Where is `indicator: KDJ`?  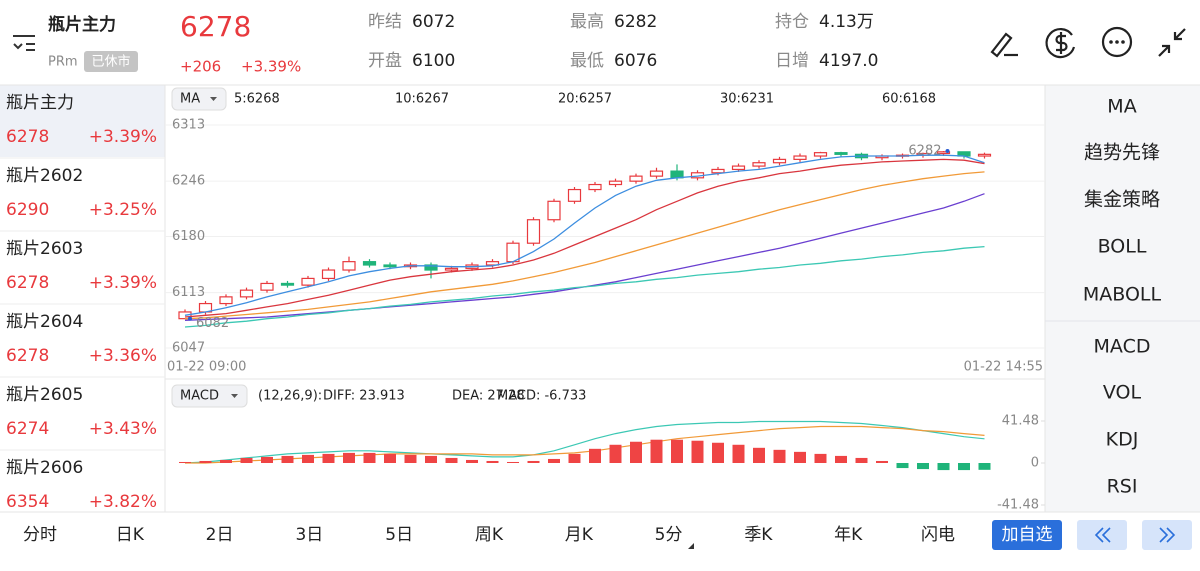
indicator: KDJ is located at coordinates (1122, 440).